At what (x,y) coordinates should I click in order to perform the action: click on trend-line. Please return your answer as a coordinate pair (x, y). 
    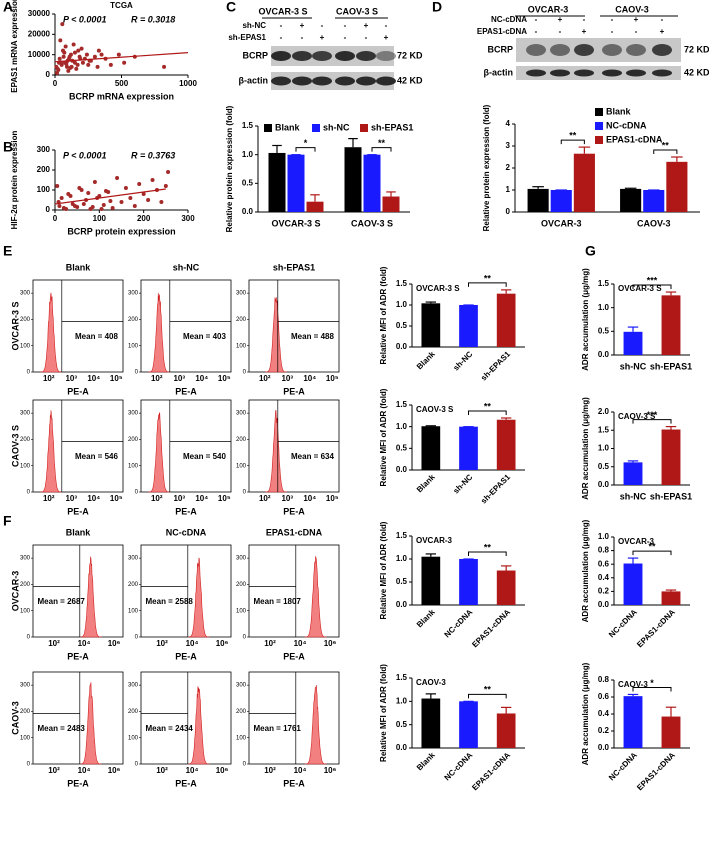
    Looking at the image, I should click on (121, 57).